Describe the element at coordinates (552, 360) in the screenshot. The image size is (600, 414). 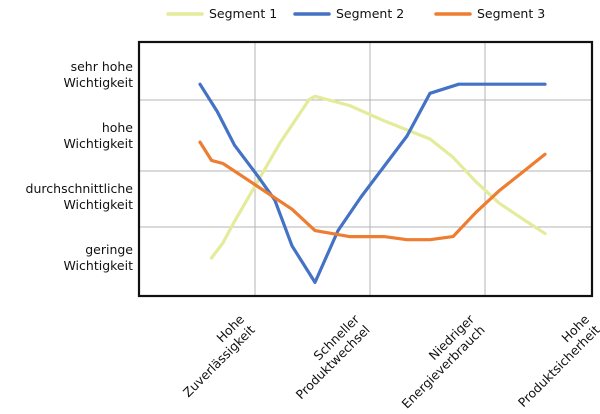
I see `x-tick-label: HoheProduktsicherheit` at that location.